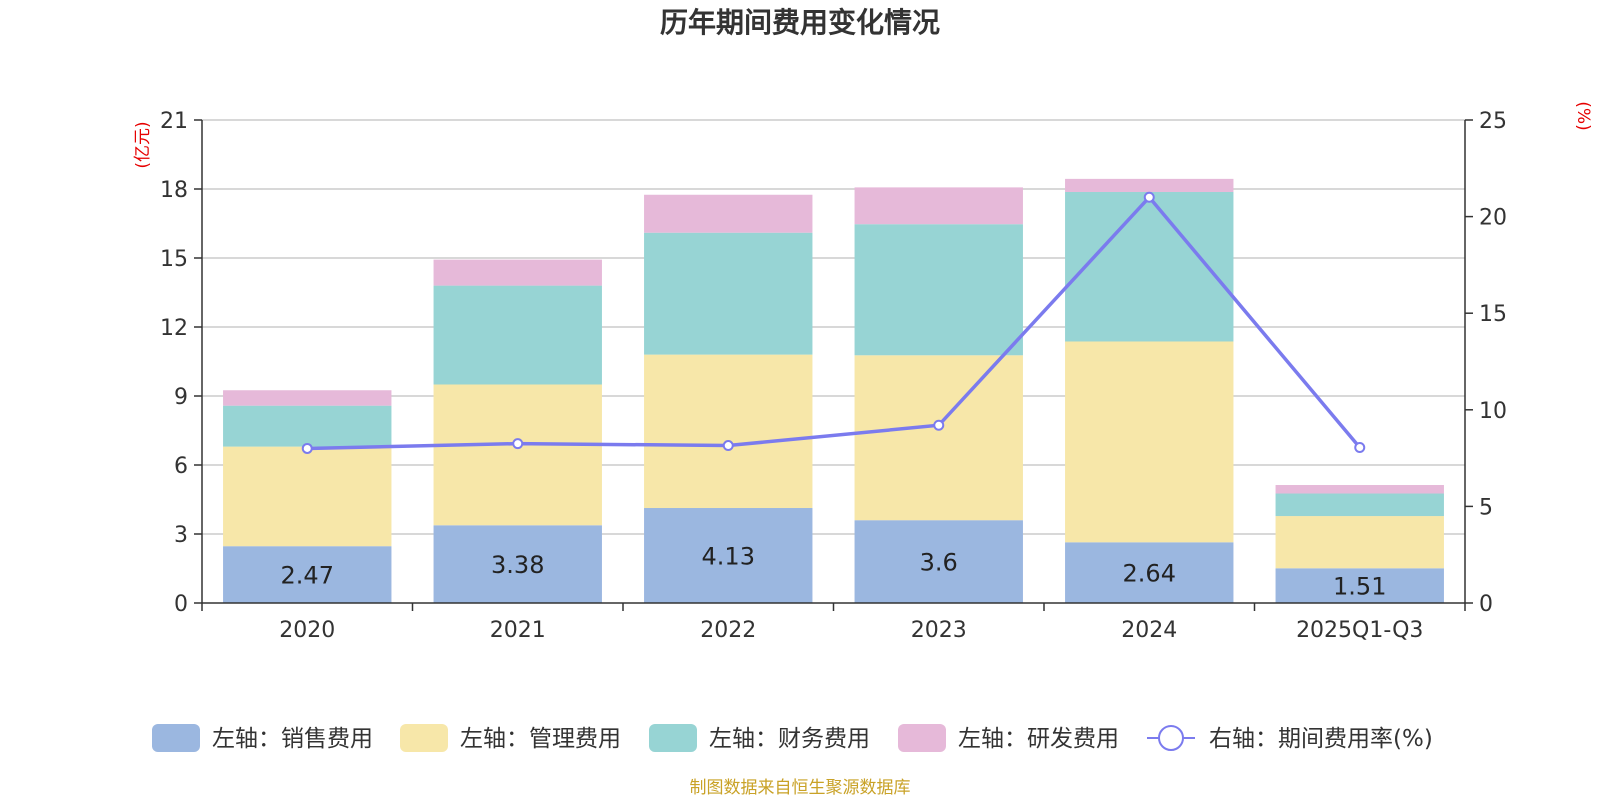 This screenshot has height=800, width=1600. I want to click on data-label: 1.51, so click(1359, 587).